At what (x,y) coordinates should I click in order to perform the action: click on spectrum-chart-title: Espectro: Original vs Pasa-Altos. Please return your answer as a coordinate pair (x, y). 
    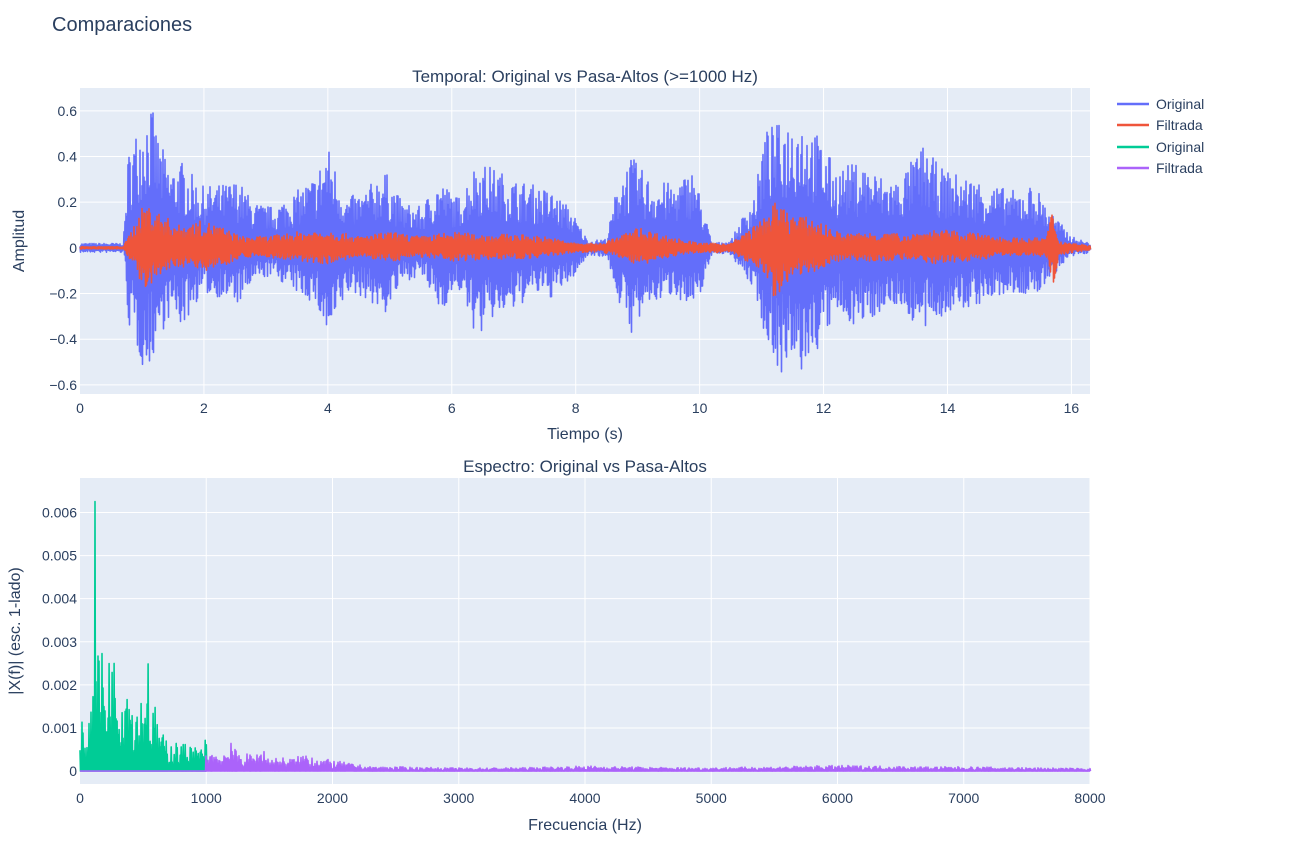
    Looking at the image, I should click on (585, 466).